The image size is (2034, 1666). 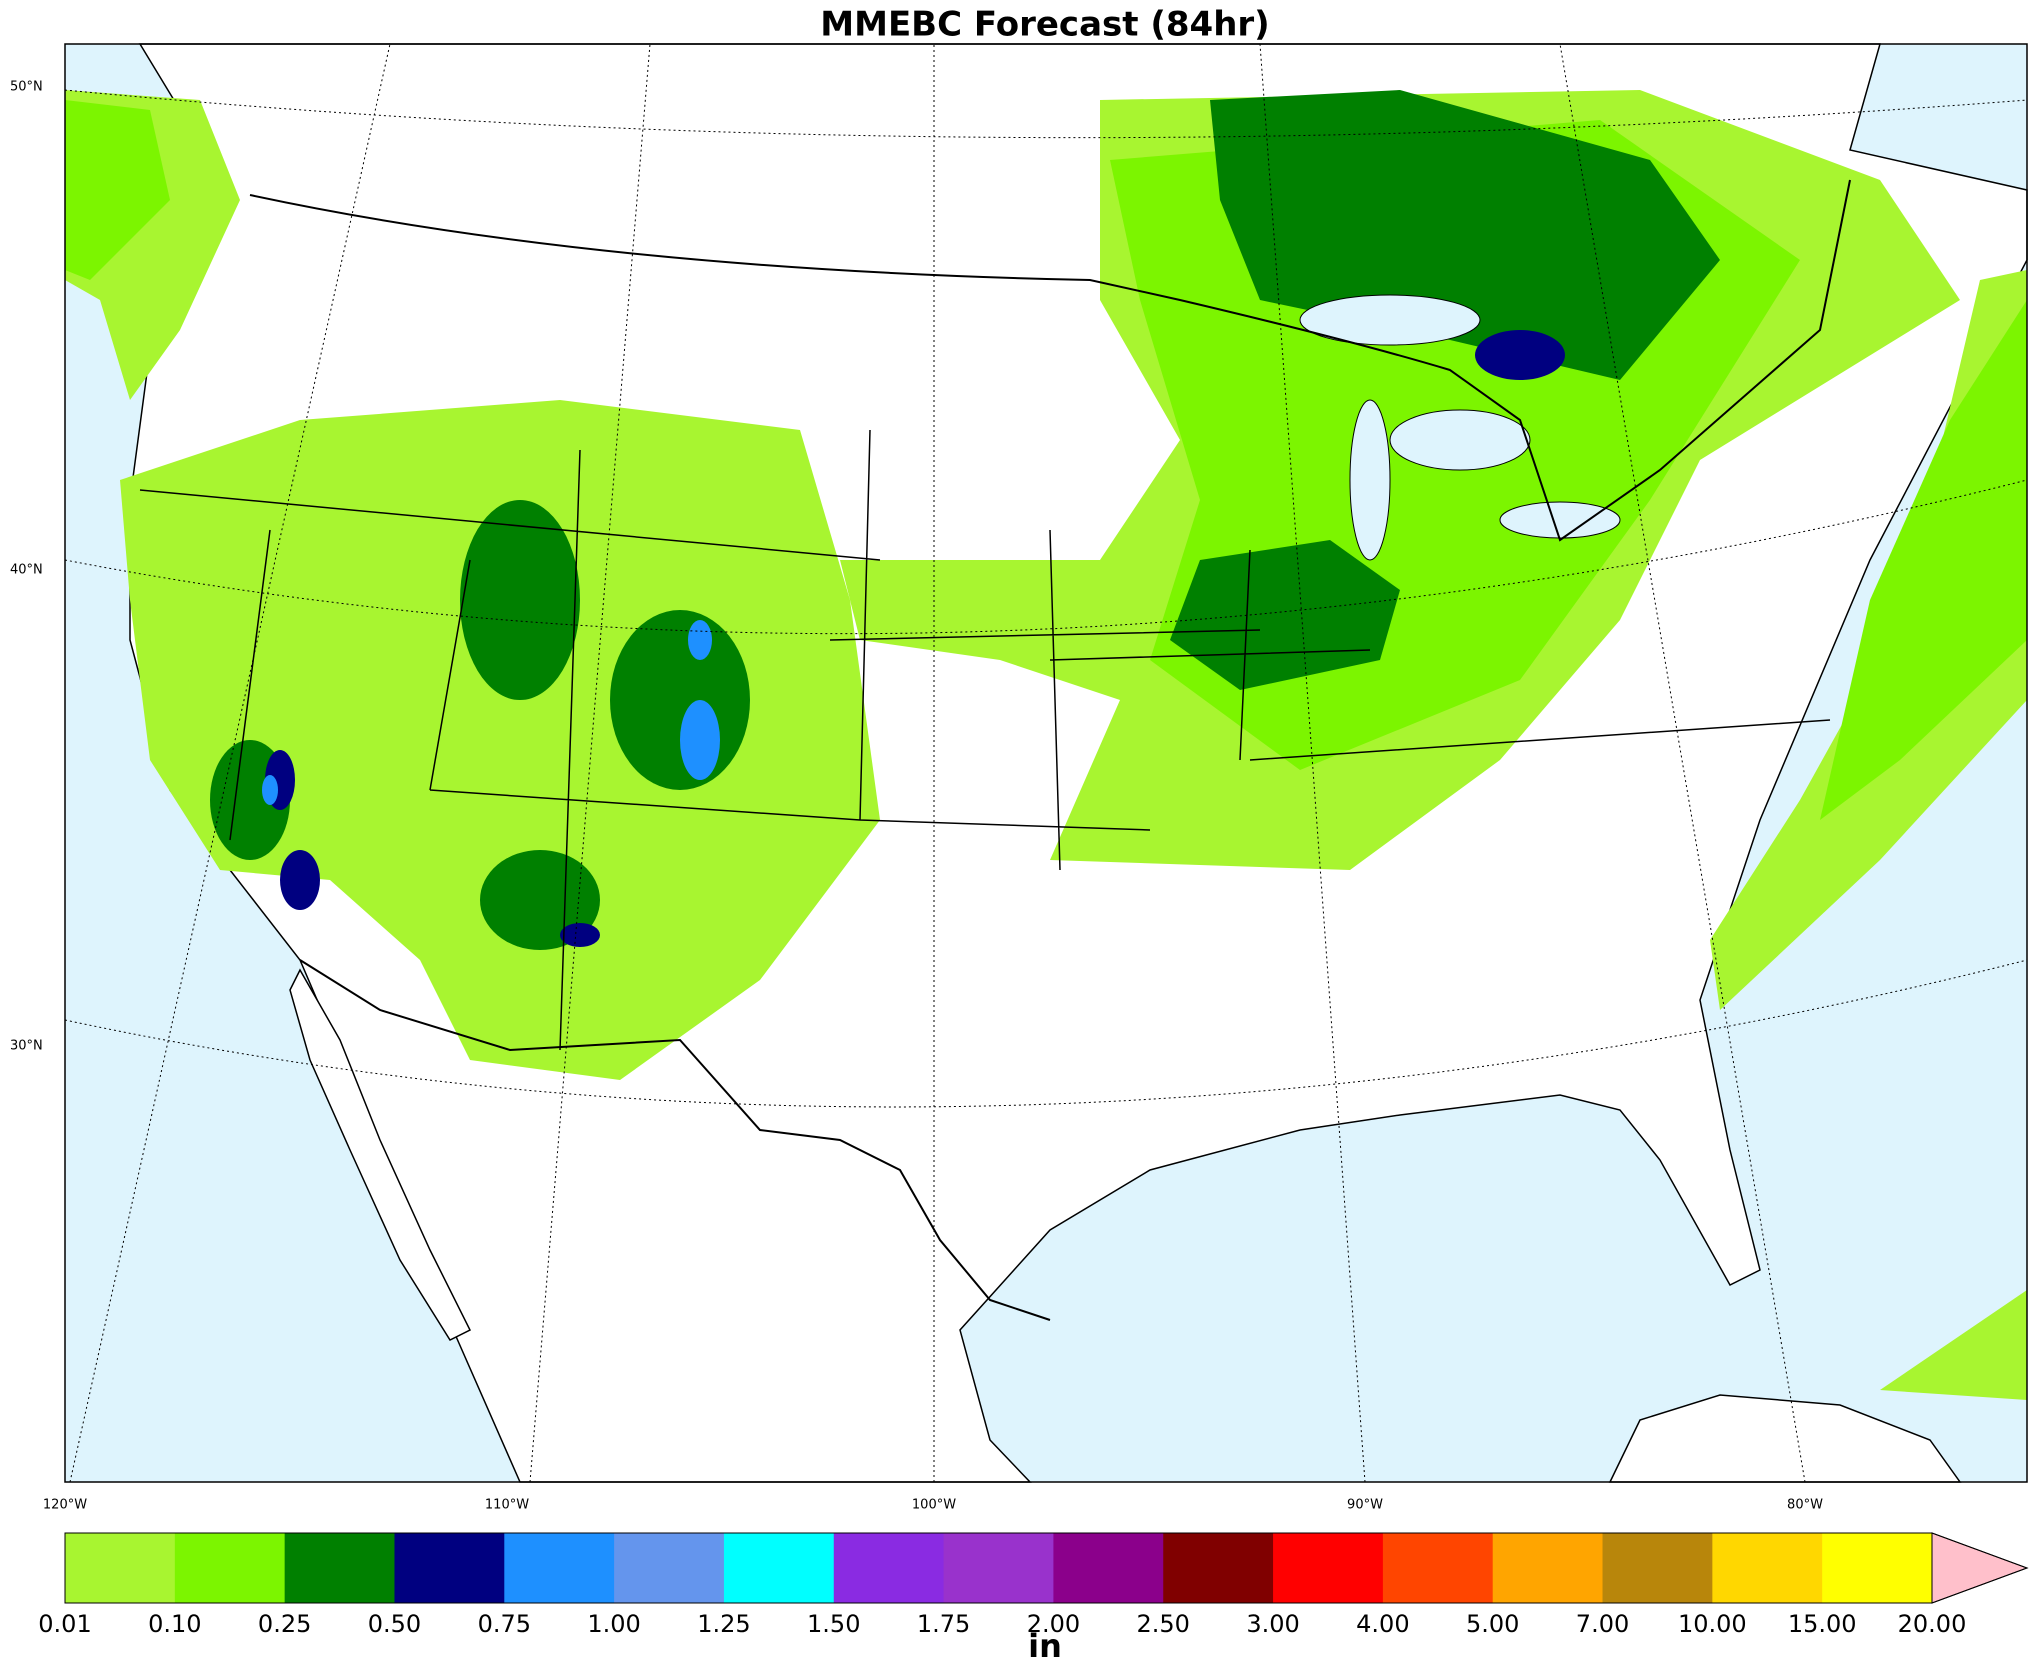 I want to click on colorbar-tick-label: 3.00, so click(x=1272, y=1624).